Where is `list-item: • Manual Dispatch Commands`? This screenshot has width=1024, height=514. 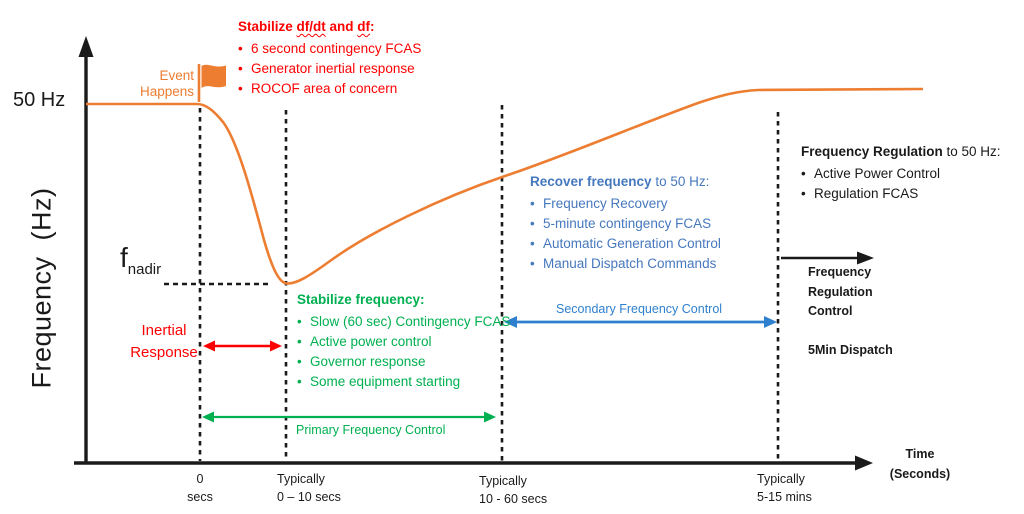 list-item: • Manual Dispatch Commands is located at coordinates (625, 264).